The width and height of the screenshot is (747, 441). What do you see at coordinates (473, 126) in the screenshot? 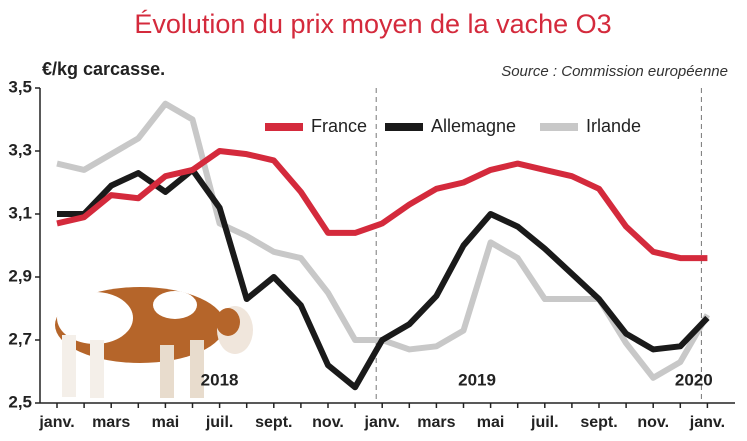
I see `legend-label: Allemagne` at bounding box center [473, 126].